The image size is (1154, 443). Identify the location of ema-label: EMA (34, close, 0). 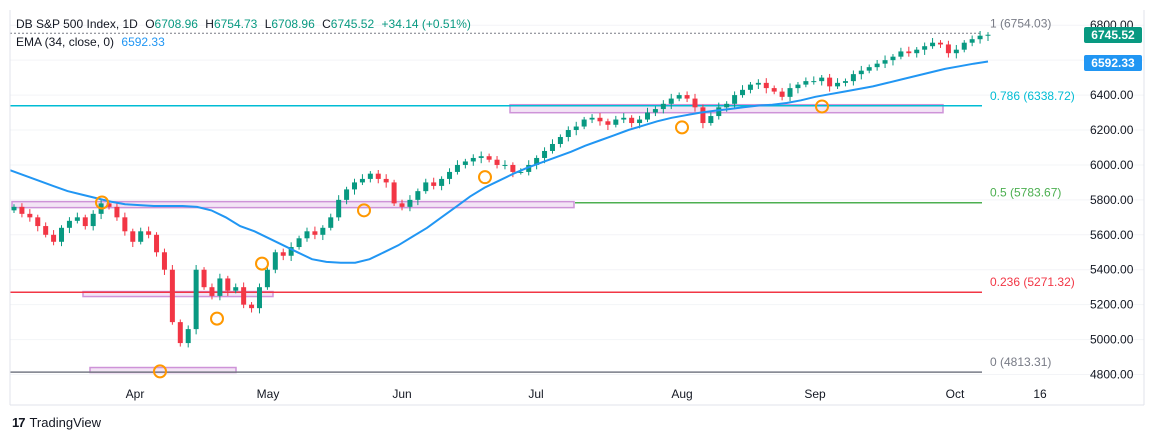
(65, 42).